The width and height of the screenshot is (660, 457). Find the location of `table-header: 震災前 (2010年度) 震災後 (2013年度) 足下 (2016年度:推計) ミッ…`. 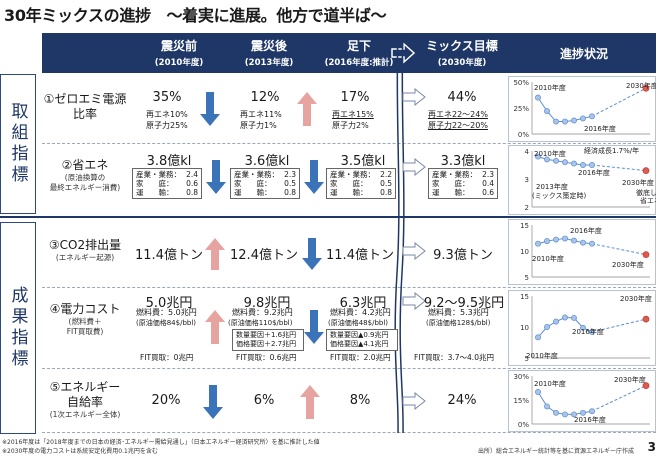

table-header: 震災前 (2010年度) 震災後 (2013年度) 足下 (2016年度:推計) ミッ… is located at coordinates (349, 53).